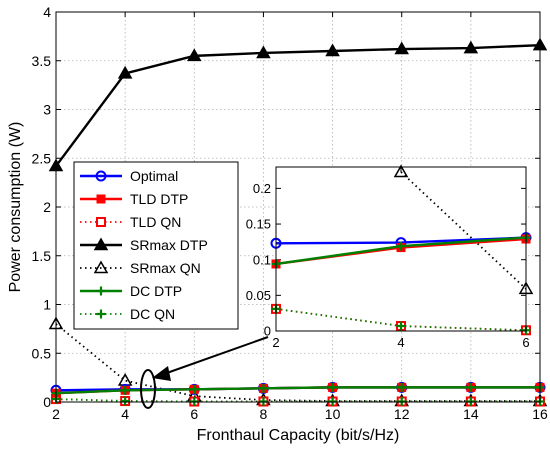 Image resolution: width=550 pixels, height=450 pixels. Describe the element at coordinates (101, 244) in the screenshot. I see `legend-marker-srmax-dtp` at that location.